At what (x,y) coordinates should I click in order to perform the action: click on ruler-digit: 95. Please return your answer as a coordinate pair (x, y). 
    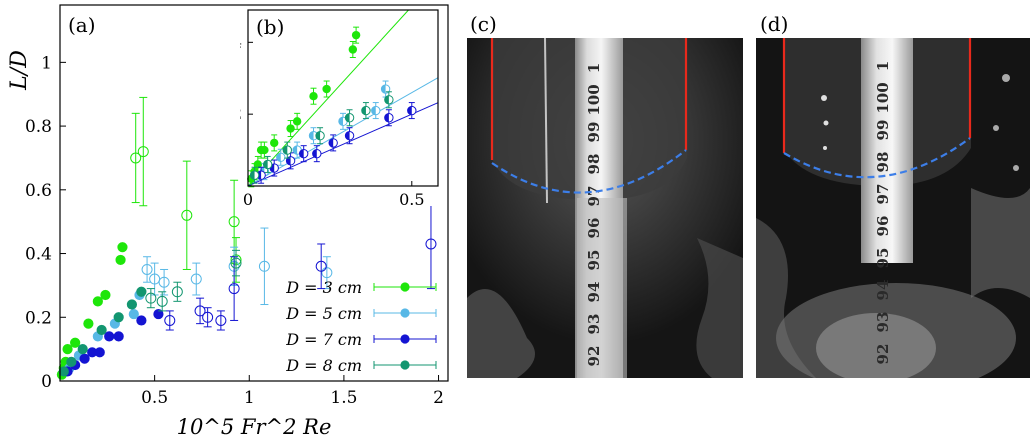
    Looking at the image, I should click on (594, 260).